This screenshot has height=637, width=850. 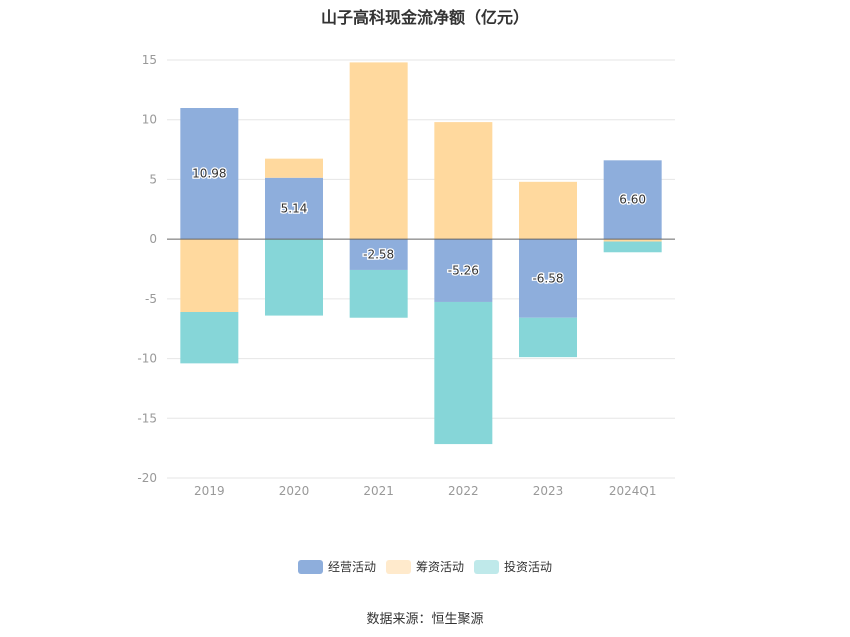 I want to click on data-label: 5.14, so click(x=294, y=208).